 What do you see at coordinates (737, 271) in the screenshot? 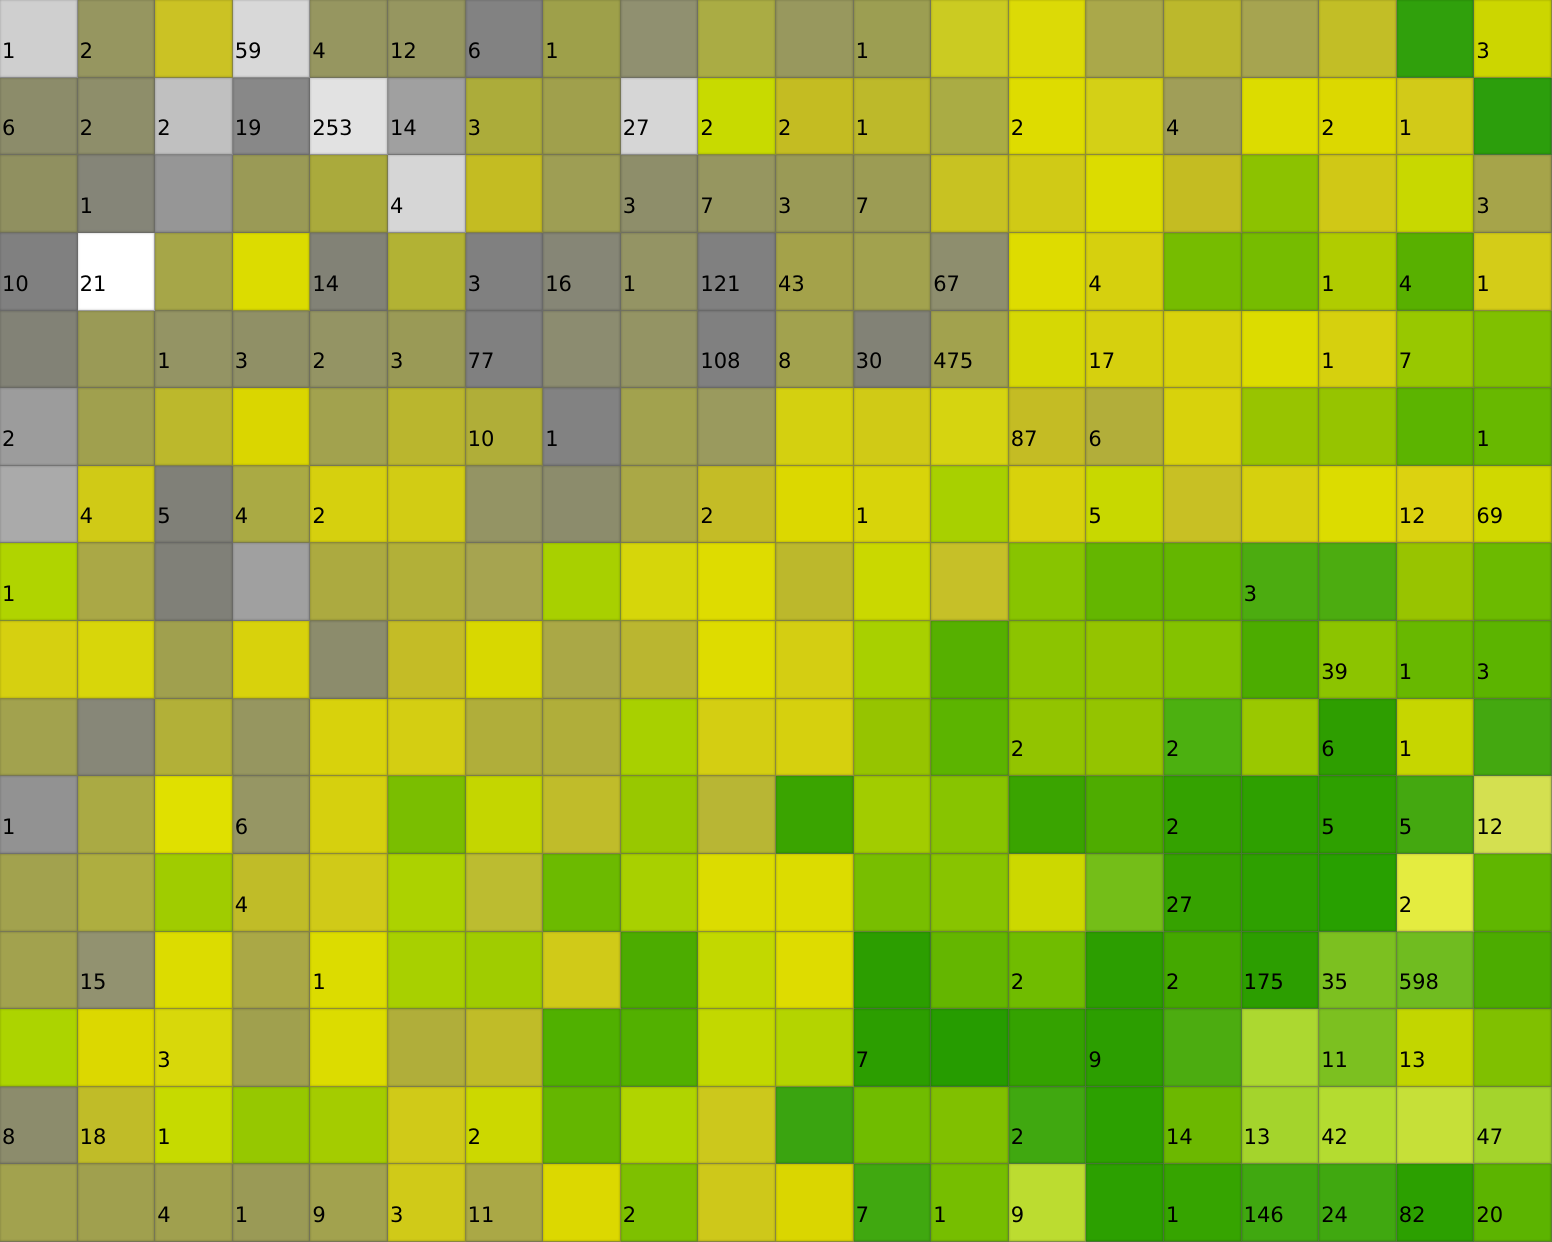
I see `grid-cell: 121` at bounding box center [737, 271].